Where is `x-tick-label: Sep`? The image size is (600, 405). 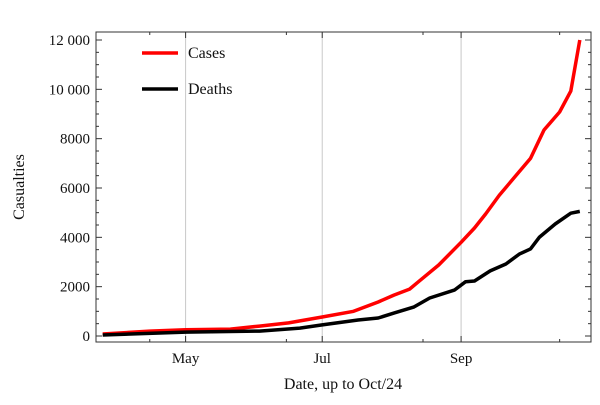
x-tick-label: Sep is located at coordinates (461, 359).